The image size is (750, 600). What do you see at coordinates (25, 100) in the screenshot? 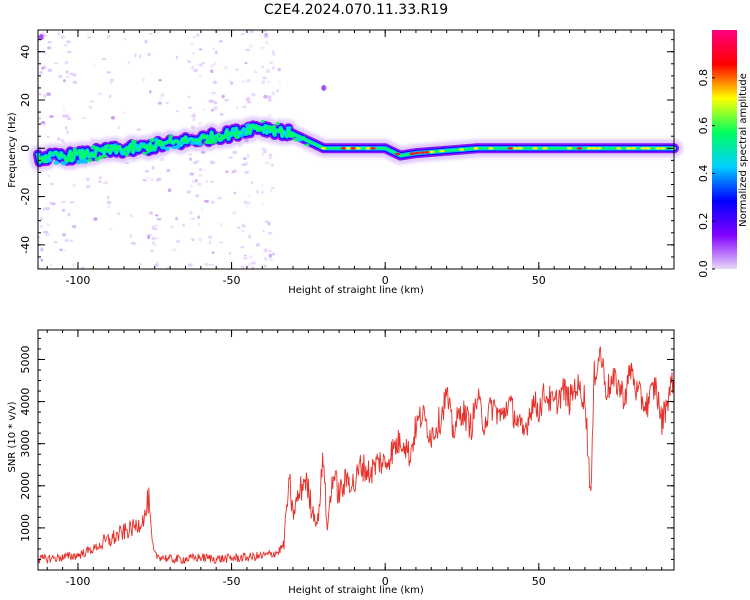
I see `spectrogram-y-tick-label: 20` at bounding box center [25, 100].